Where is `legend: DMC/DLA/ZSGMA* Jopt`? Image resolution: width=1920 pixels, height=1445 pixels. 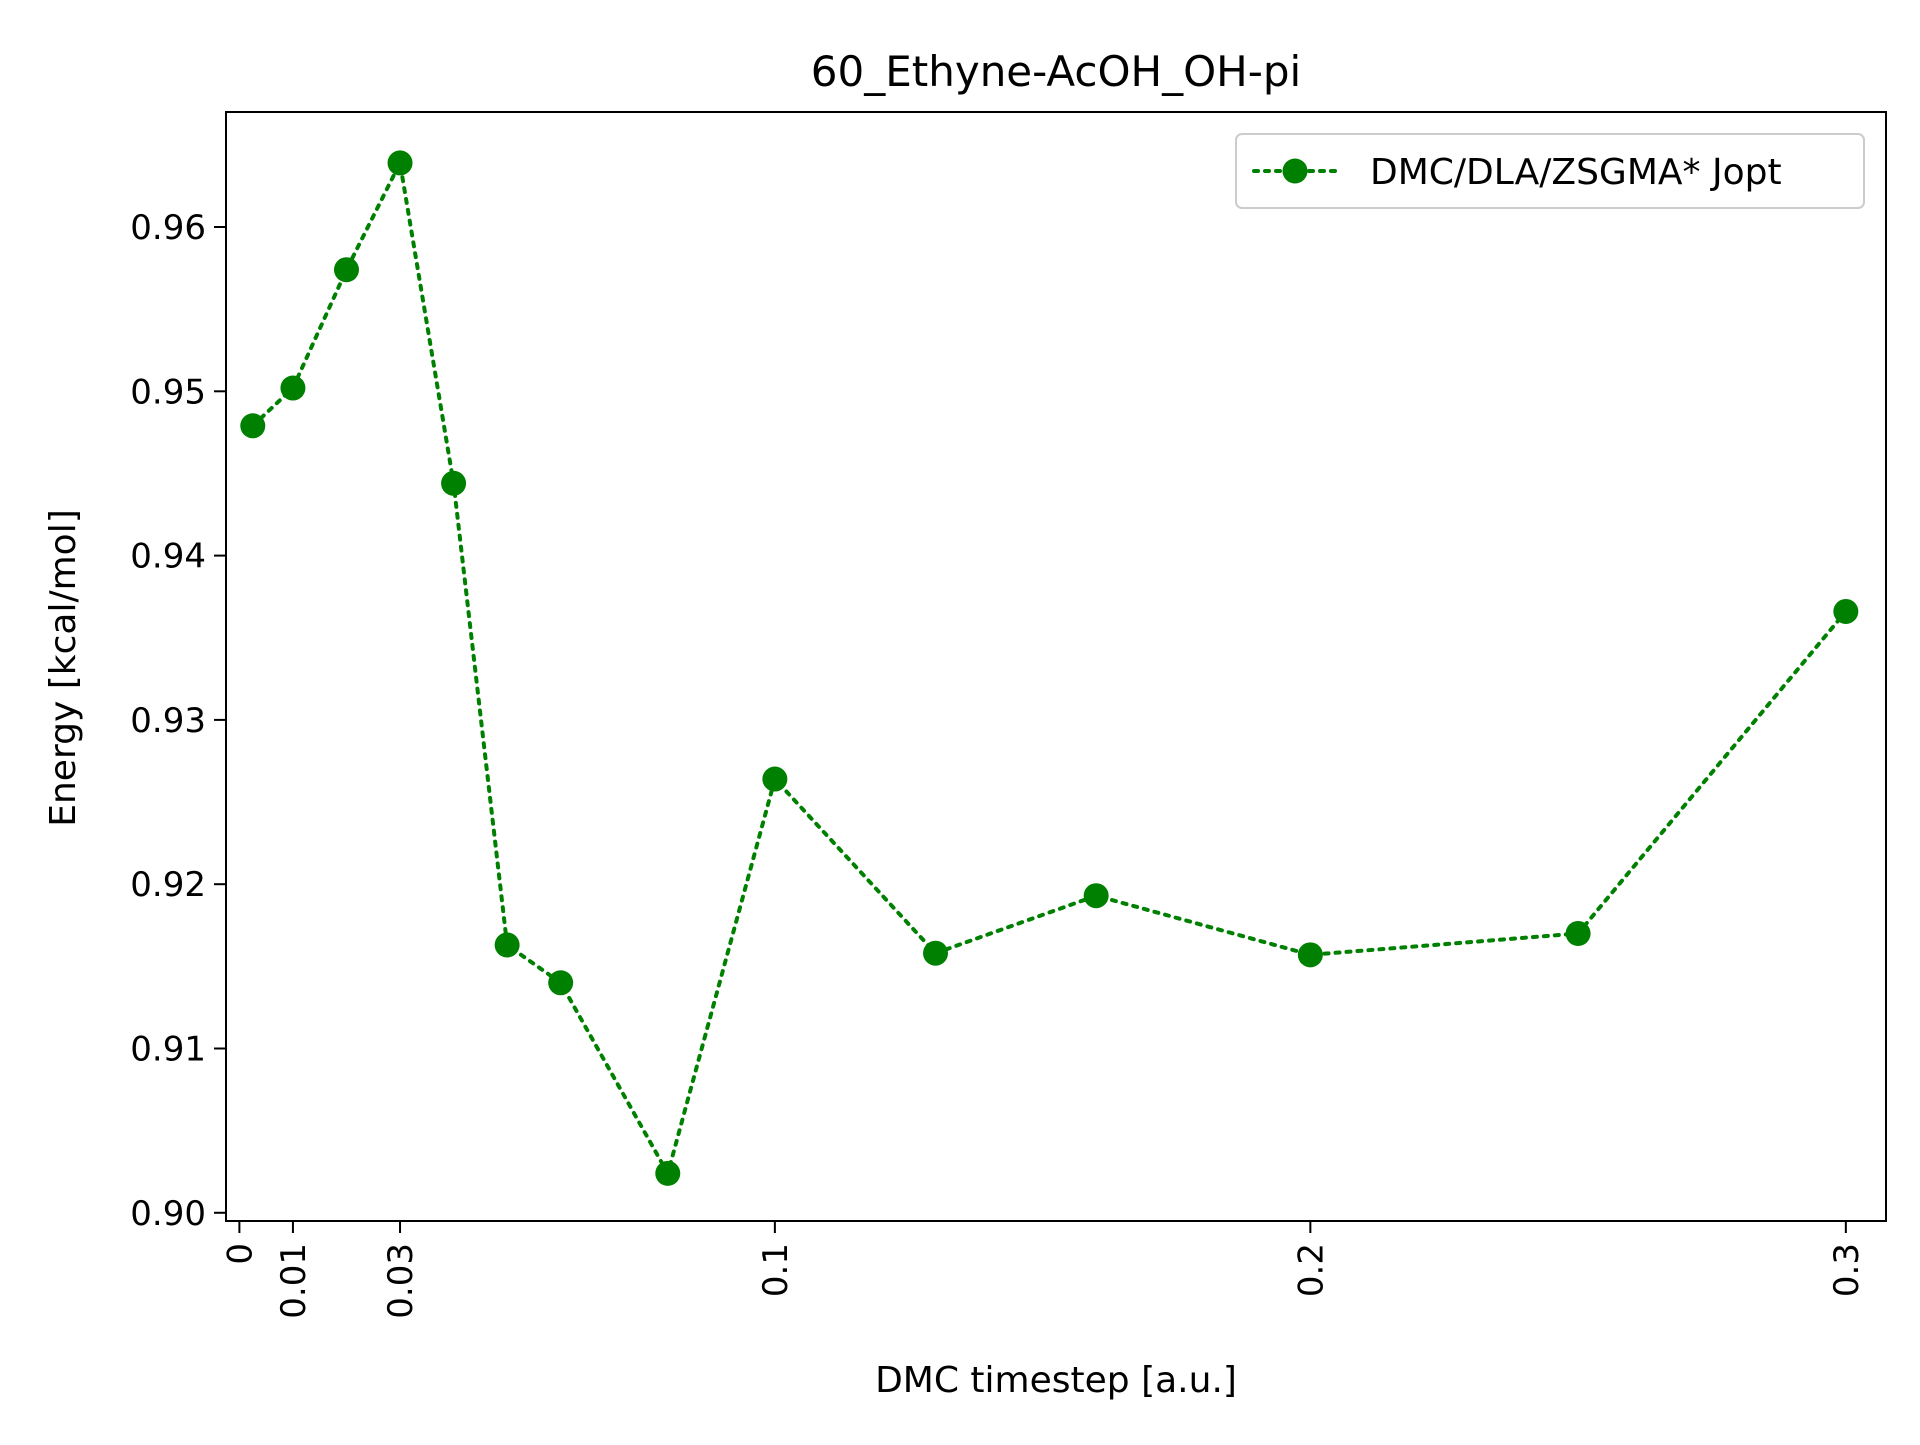 legend: DMC/DLA/ZSGMA* Jopt is located at coordinates (1550, 171).